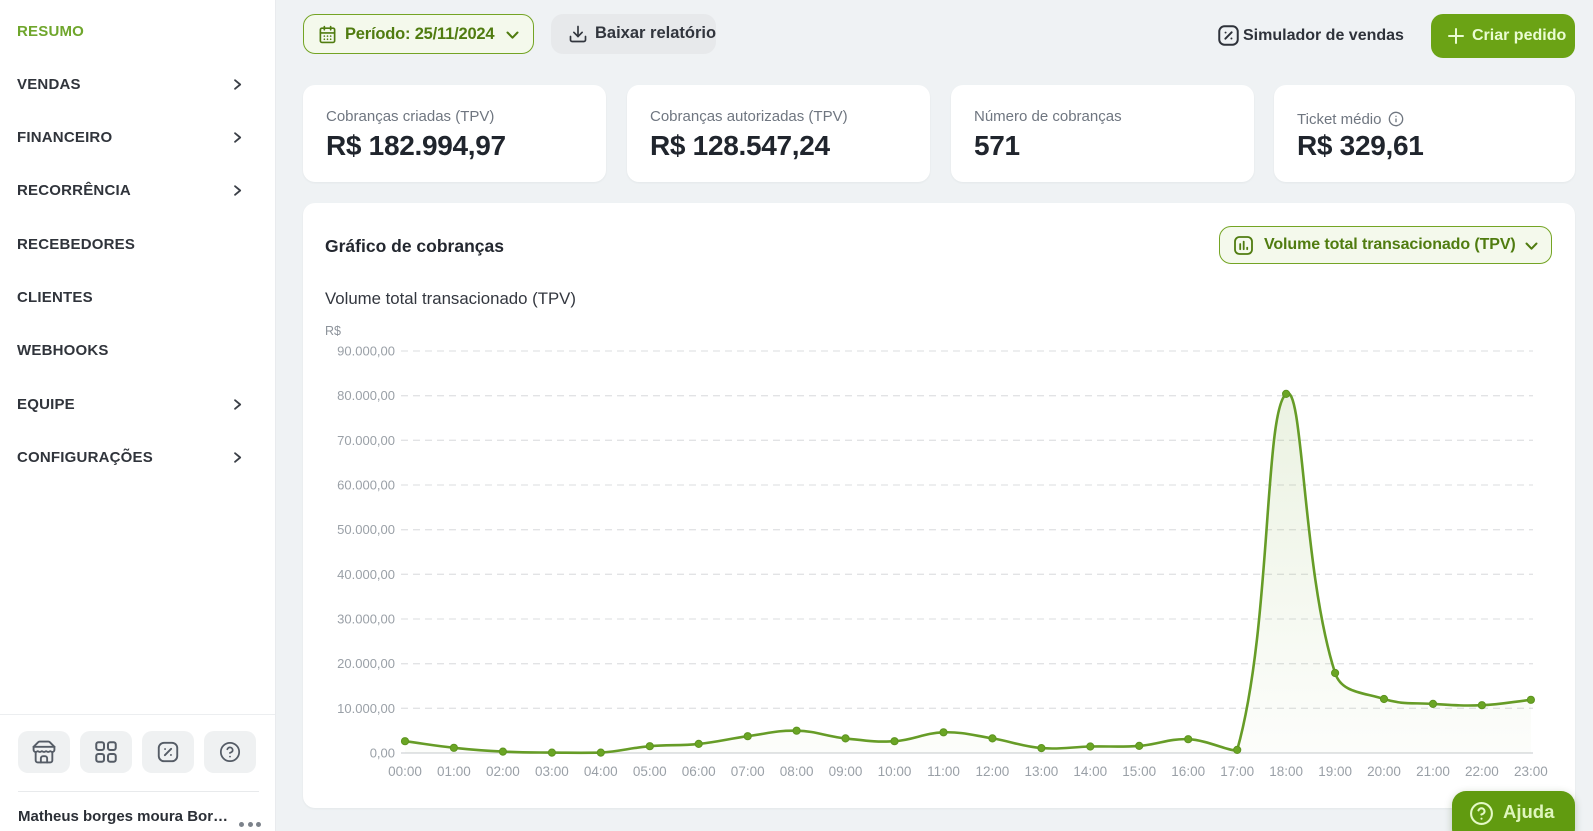 The height and width of the screenshot is (831, 1593). I want to click on svg-text: 17:00, so click(1237, 771).